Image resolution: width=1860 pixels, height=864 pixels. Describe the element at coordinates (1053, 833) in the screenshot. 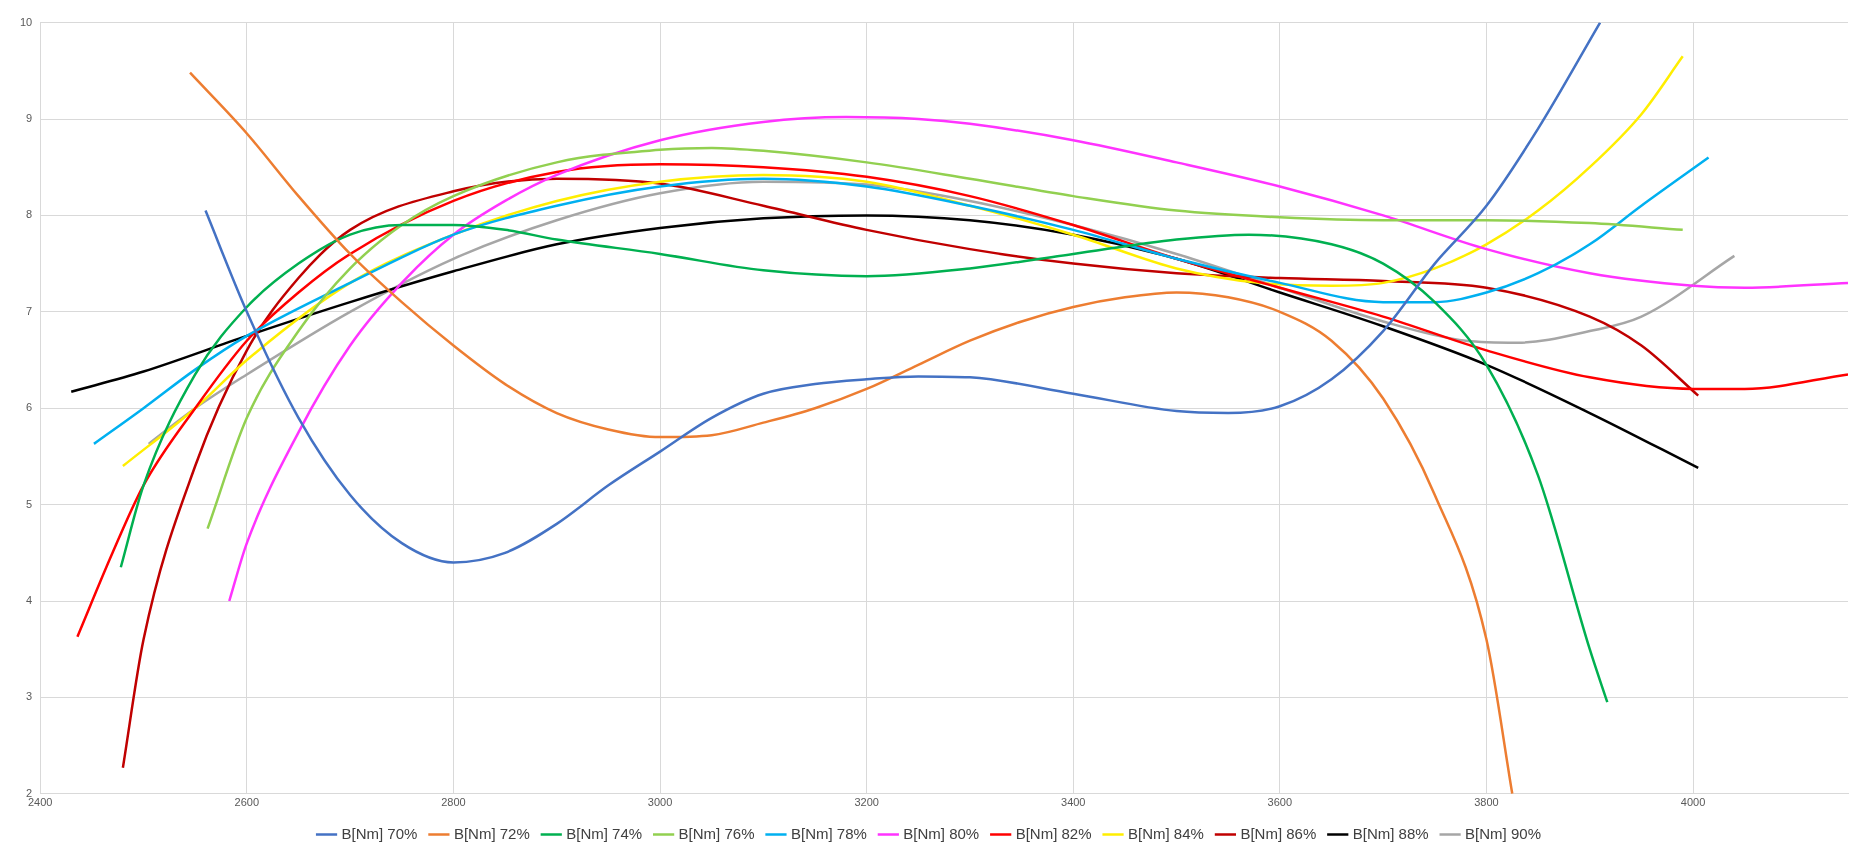

I see `legend-label: B[Nm] 82%` at that location.